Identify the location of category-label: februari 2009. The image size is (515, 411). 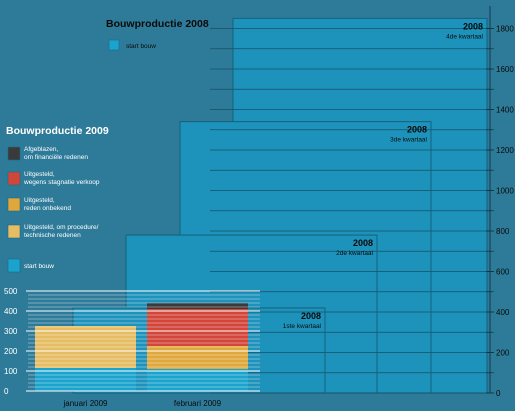
(198, 403).